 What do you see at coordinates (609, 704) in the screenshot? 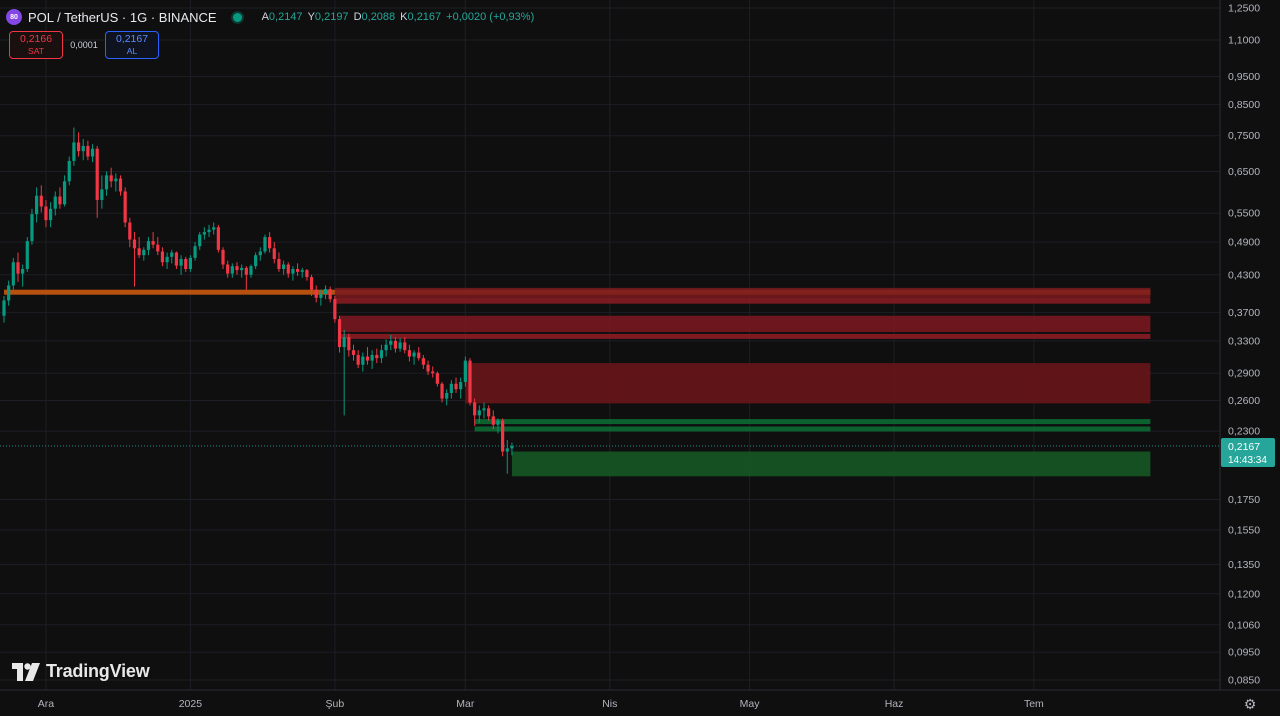
I see `time-tick-label: Nis` at bounding box center [609, 704].